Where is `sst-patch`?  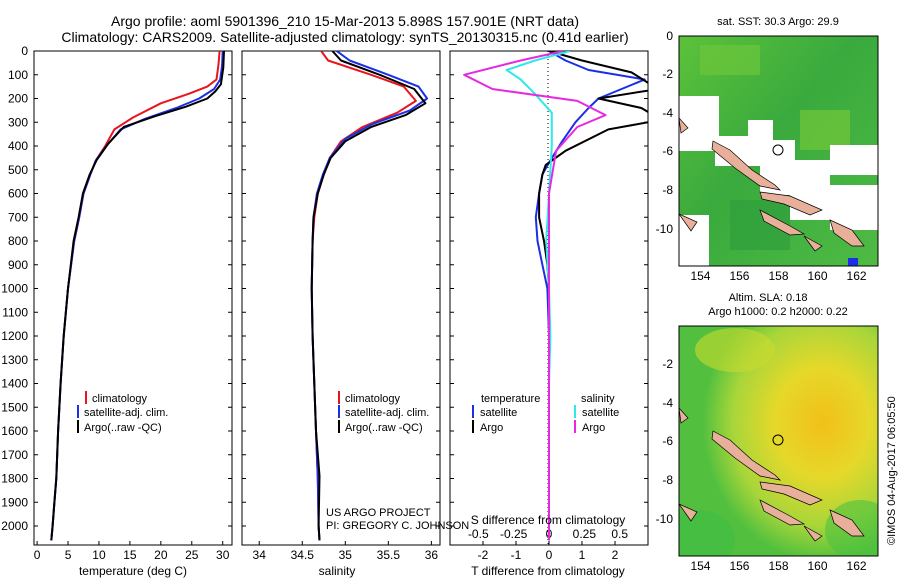 sst-patch is located at coordinates (730, 60).